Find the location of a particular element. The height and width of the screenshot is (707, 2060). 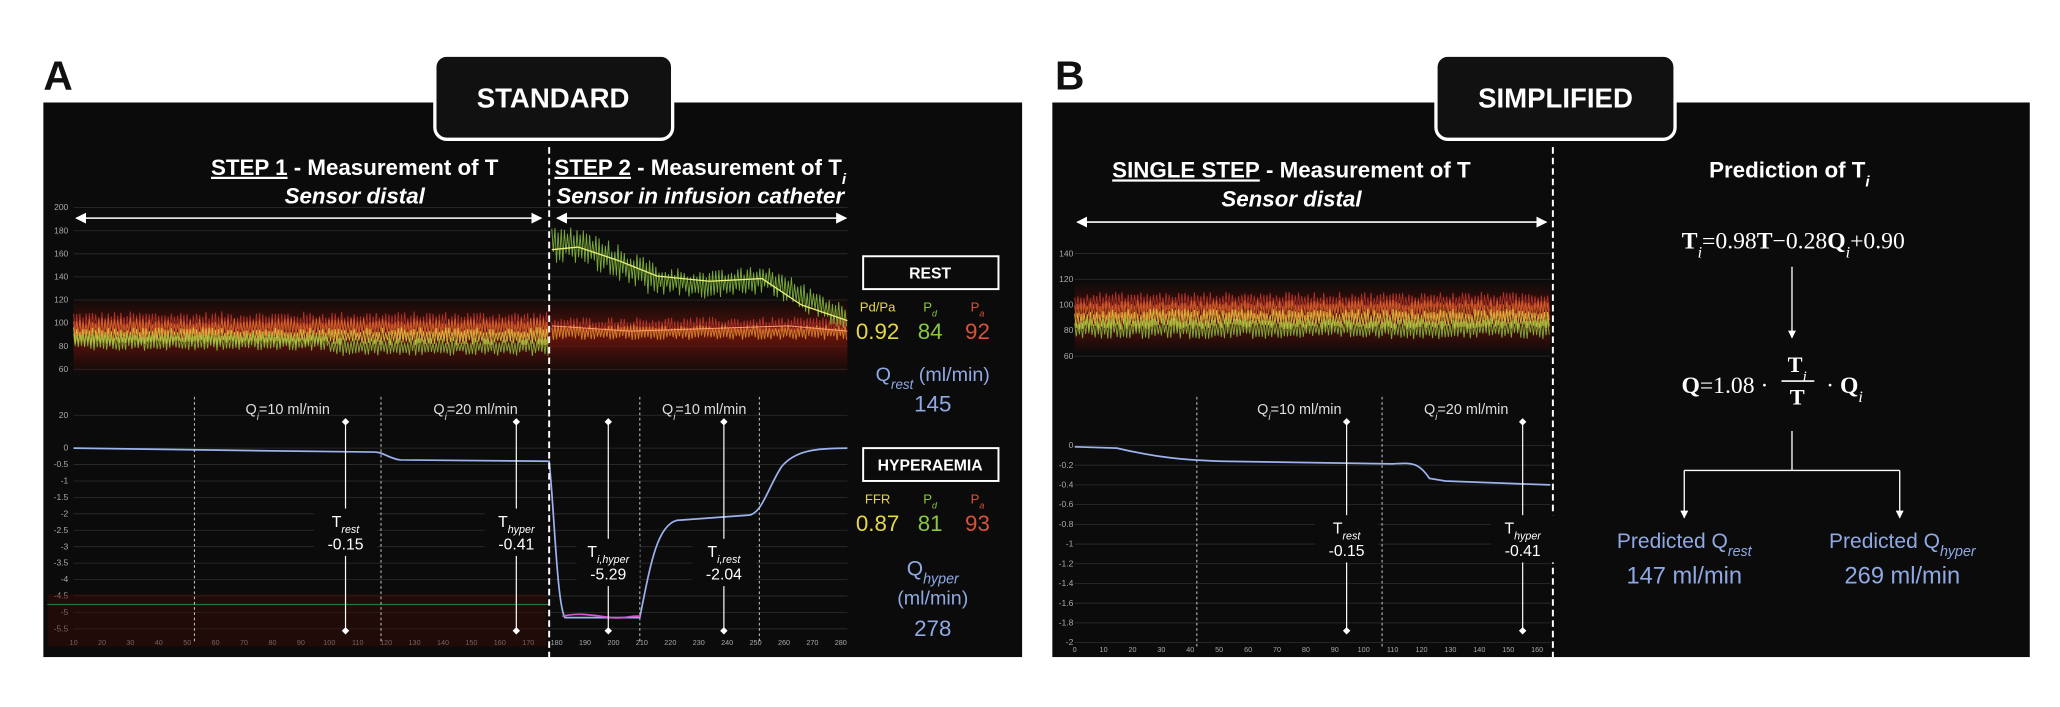

step-heading-part: i is located at coordinates (844, 178).